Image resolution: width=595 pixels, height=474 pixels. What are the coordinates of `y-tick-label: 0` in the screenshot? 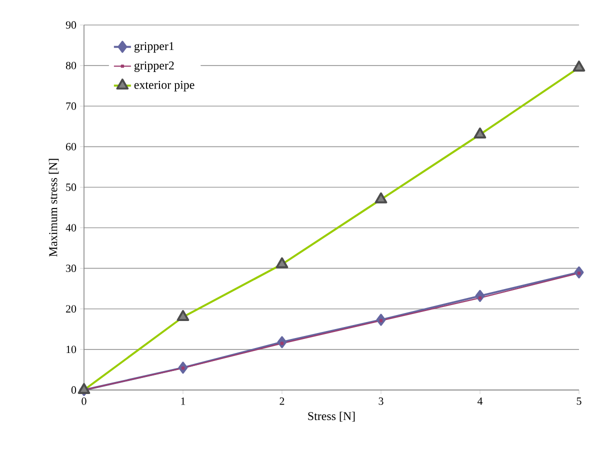 It's located at (73, 390).